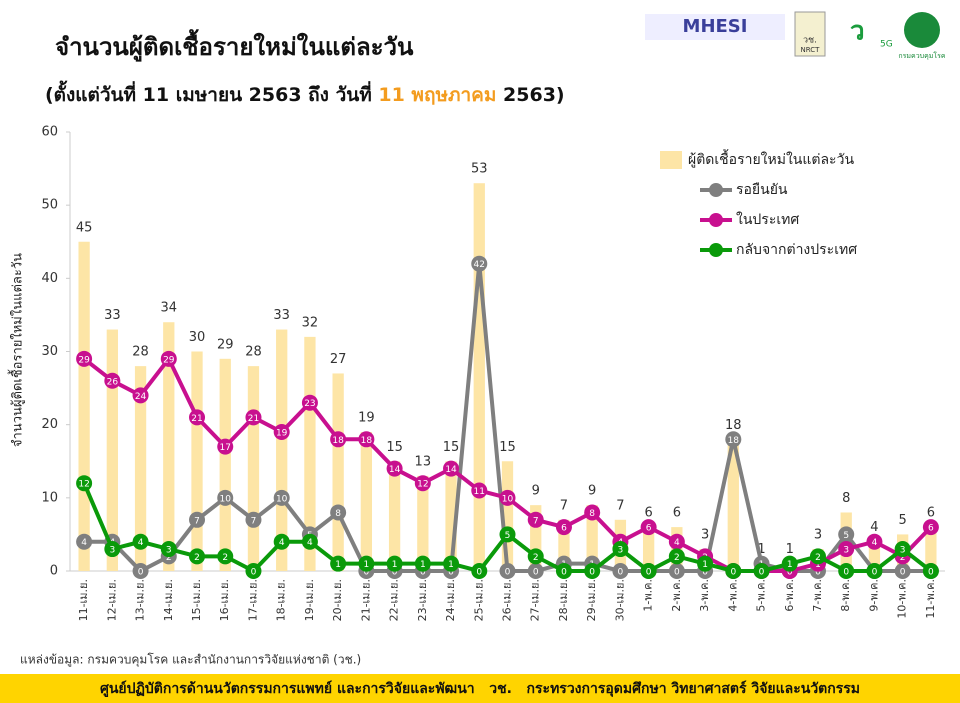  I want to click on x-tick-label: 24-เม.ย., so click(450, 600).